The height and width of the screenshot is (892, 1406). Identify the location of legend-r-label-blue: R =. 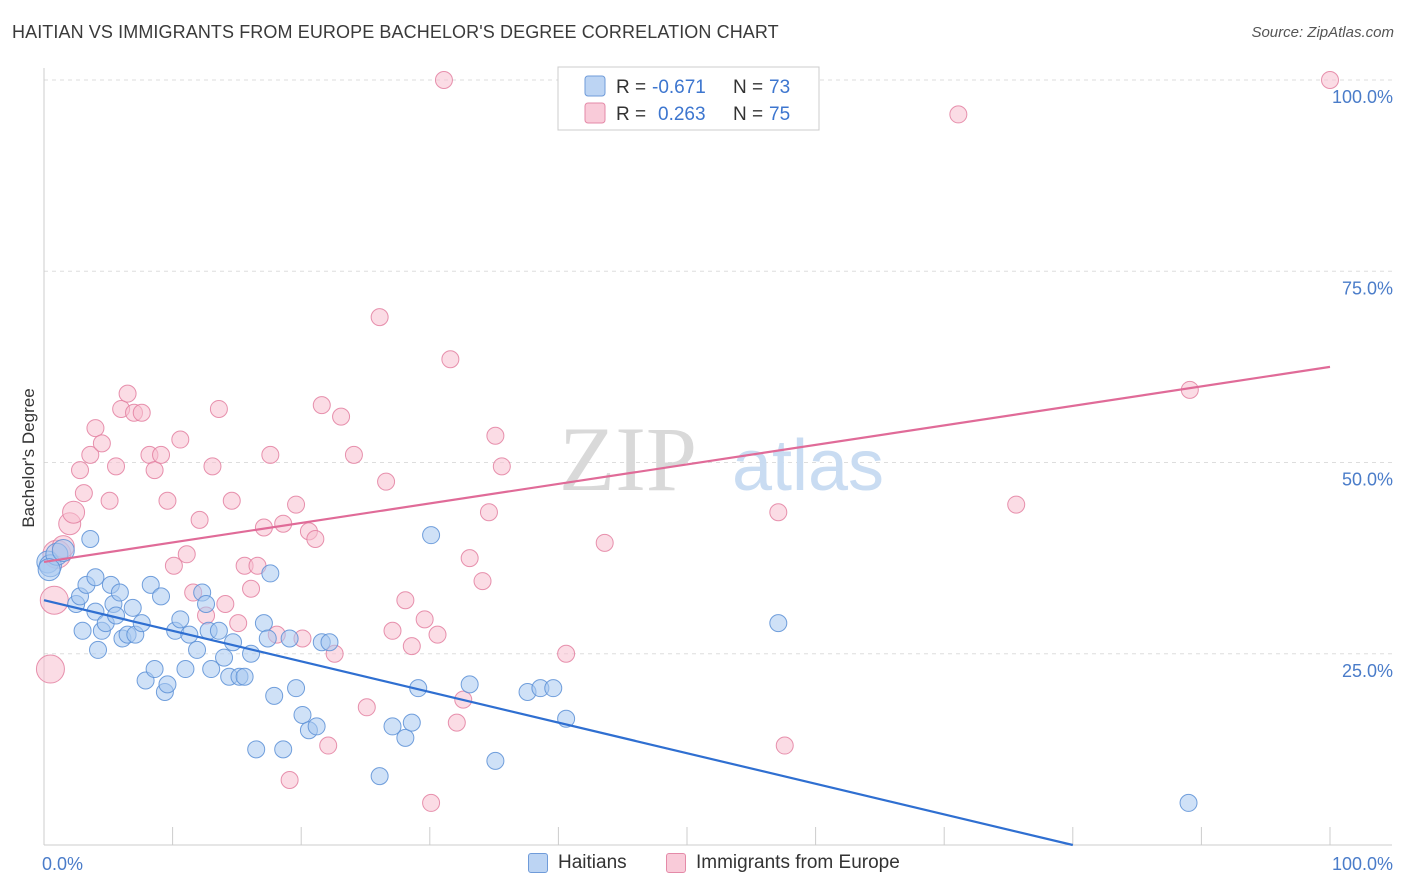
(631, 87).